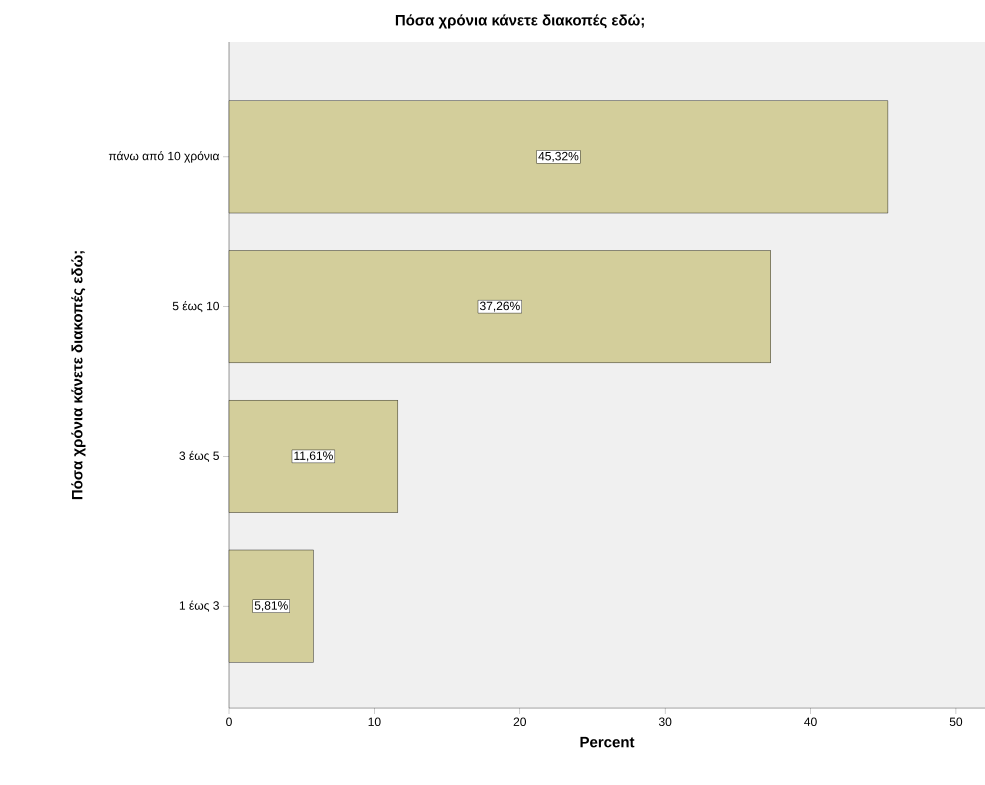 This screenshot has width=985, height=785. Describe the element at coordinates (810, 722) in the screenshot. I see `x-tick-label: 40` at that location.